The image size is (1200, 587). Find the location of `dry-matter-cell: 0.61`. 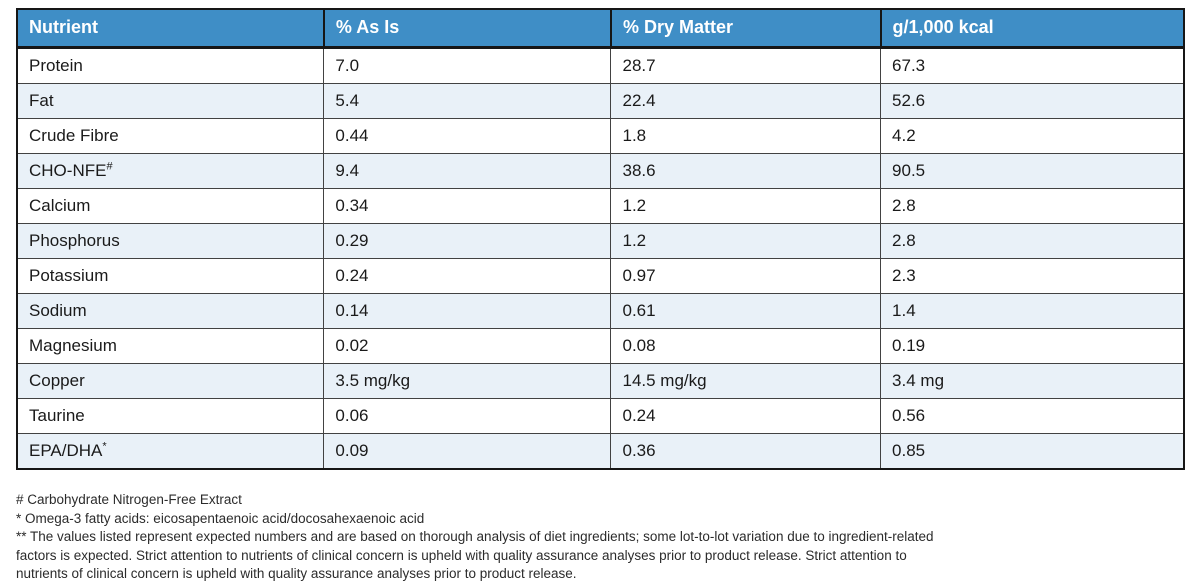

dry-matter-cell: 0.61 is located at coordinates (746, 311).